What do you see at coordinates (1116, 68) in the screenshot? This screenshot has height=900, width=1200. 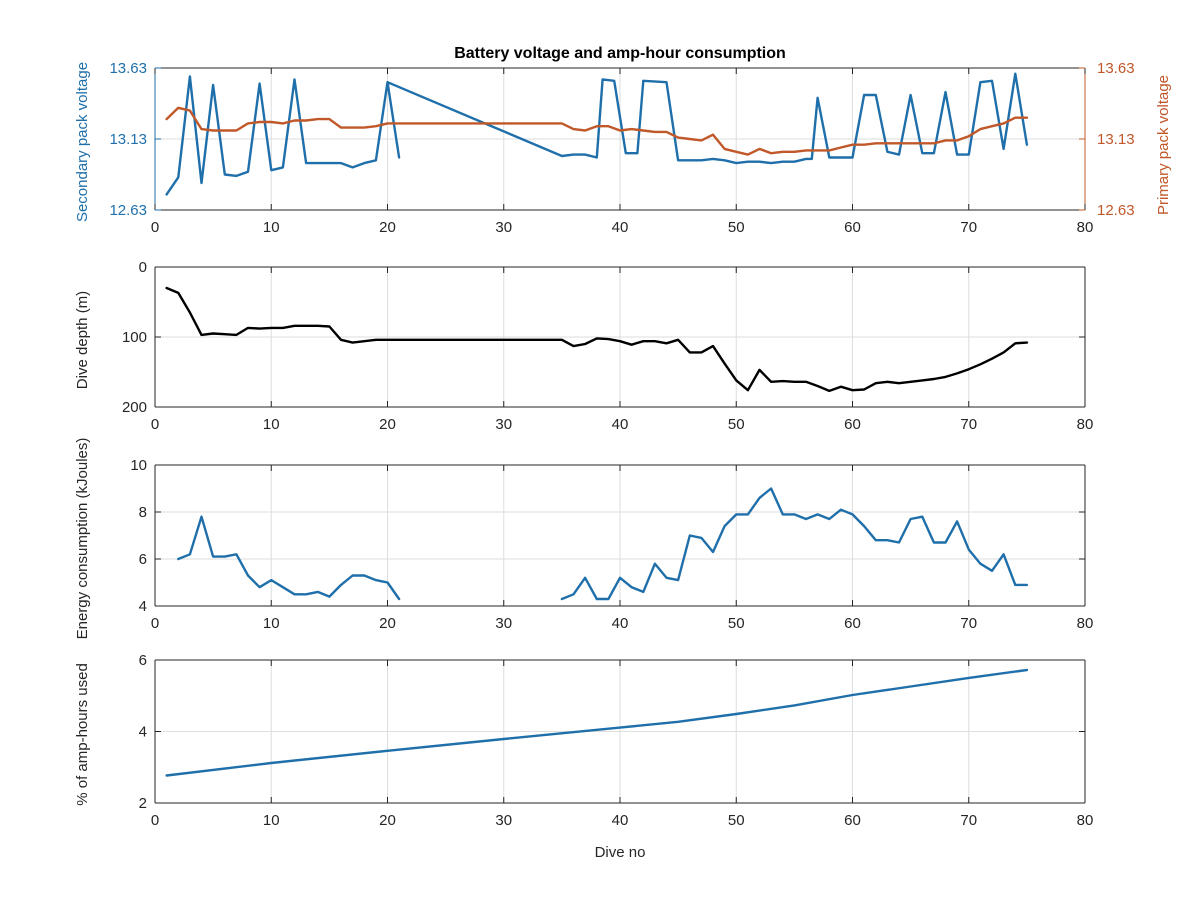 I see `y-right-tick-label: 13.63` at bounding box center [1116, 68].